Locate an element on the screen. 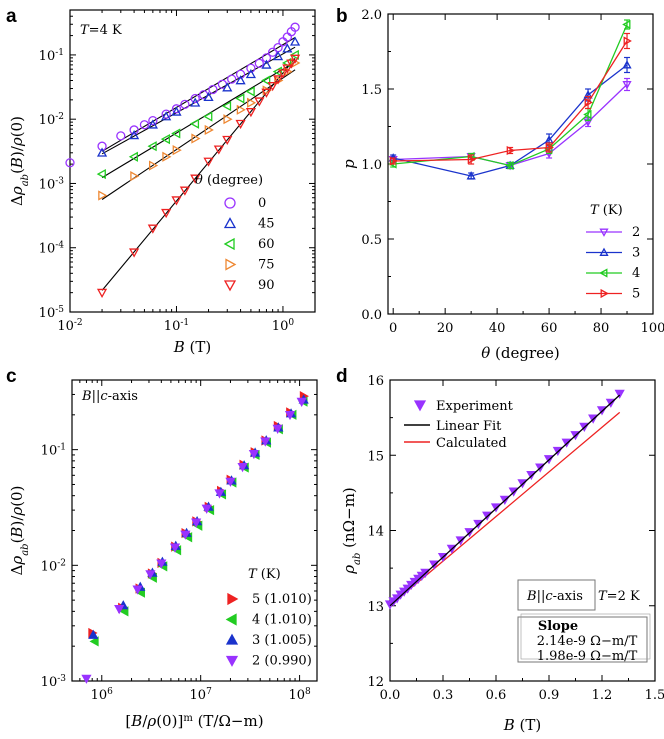 This screenshot has width=664, height=739. panel-c-legend-marker is located at coordinates (232, 661).